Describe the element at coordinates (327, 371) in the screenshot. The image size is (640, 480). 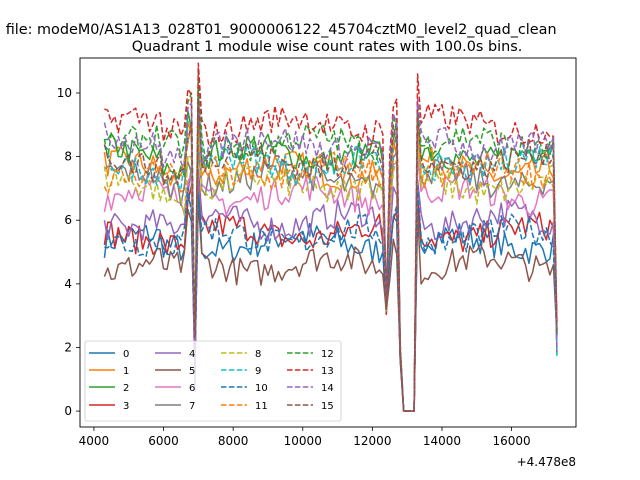
I see `legend-label: 13` at that location.